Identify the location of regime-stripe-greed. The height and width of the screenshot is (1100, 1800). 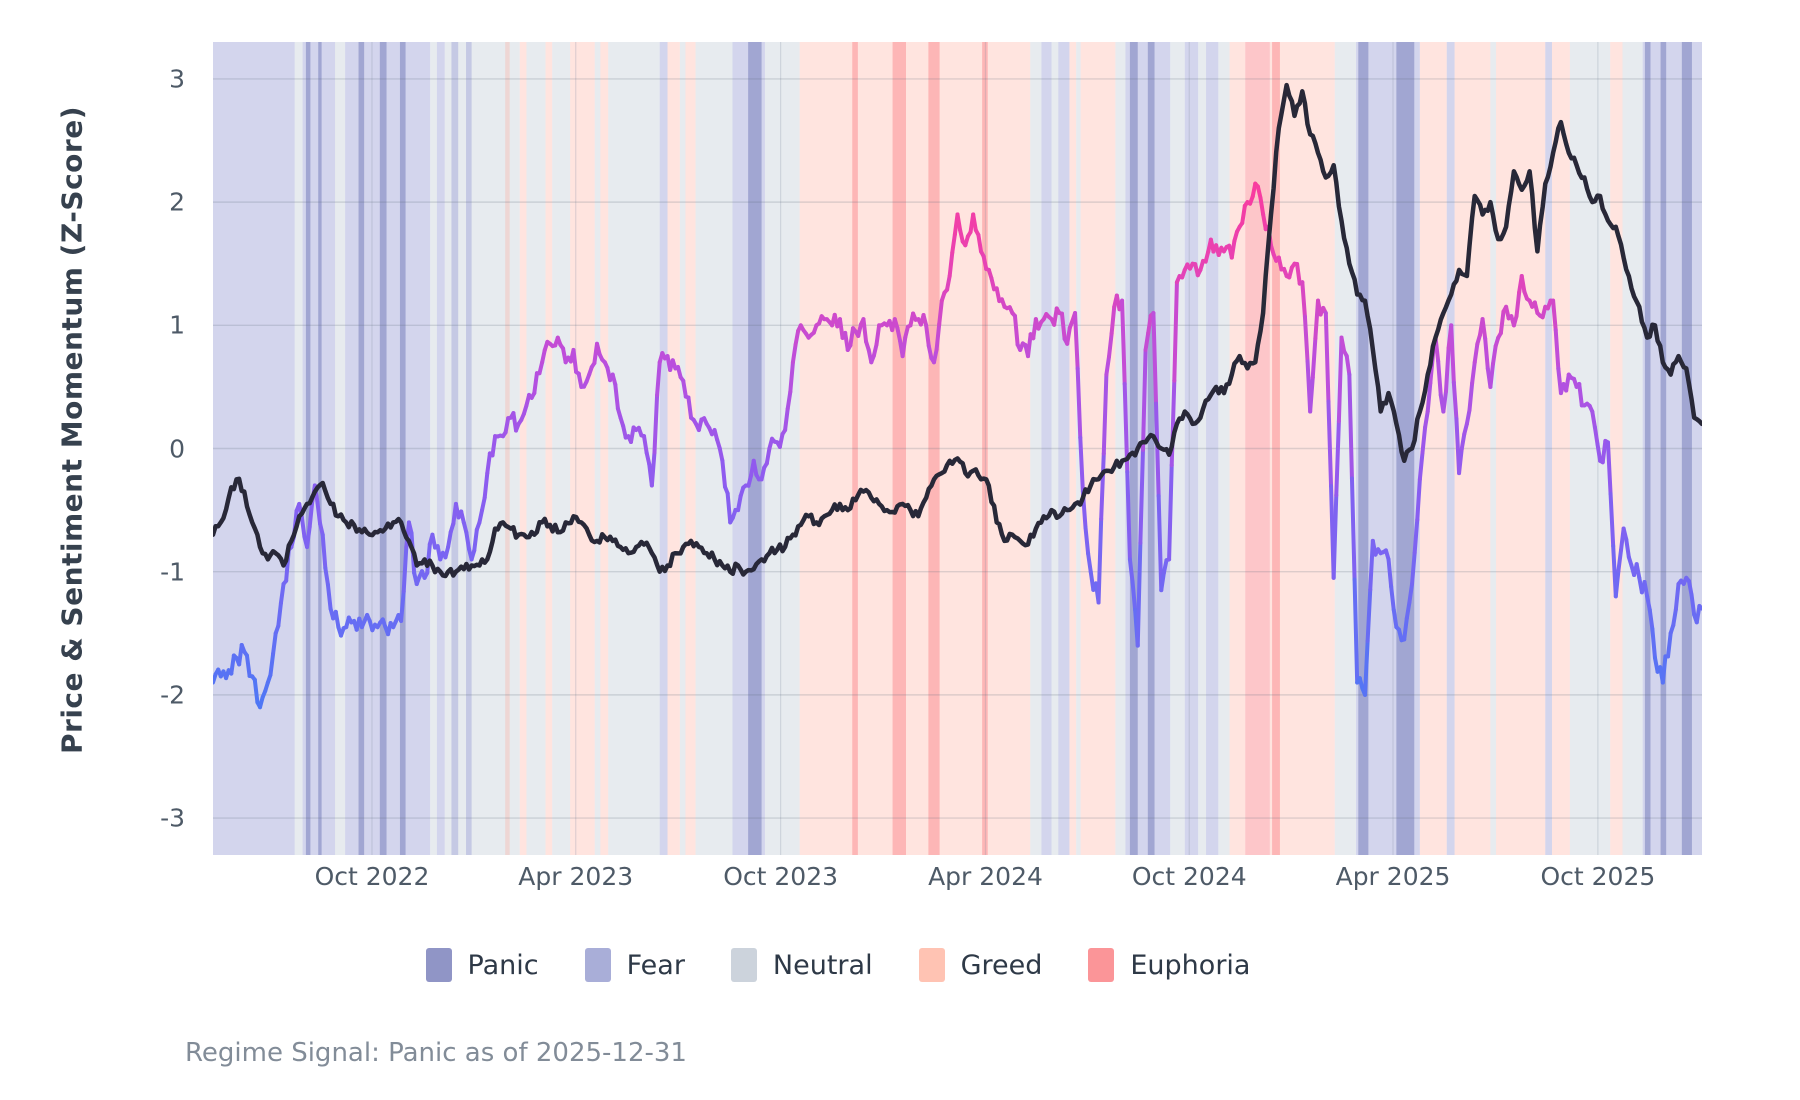
(507, 448).